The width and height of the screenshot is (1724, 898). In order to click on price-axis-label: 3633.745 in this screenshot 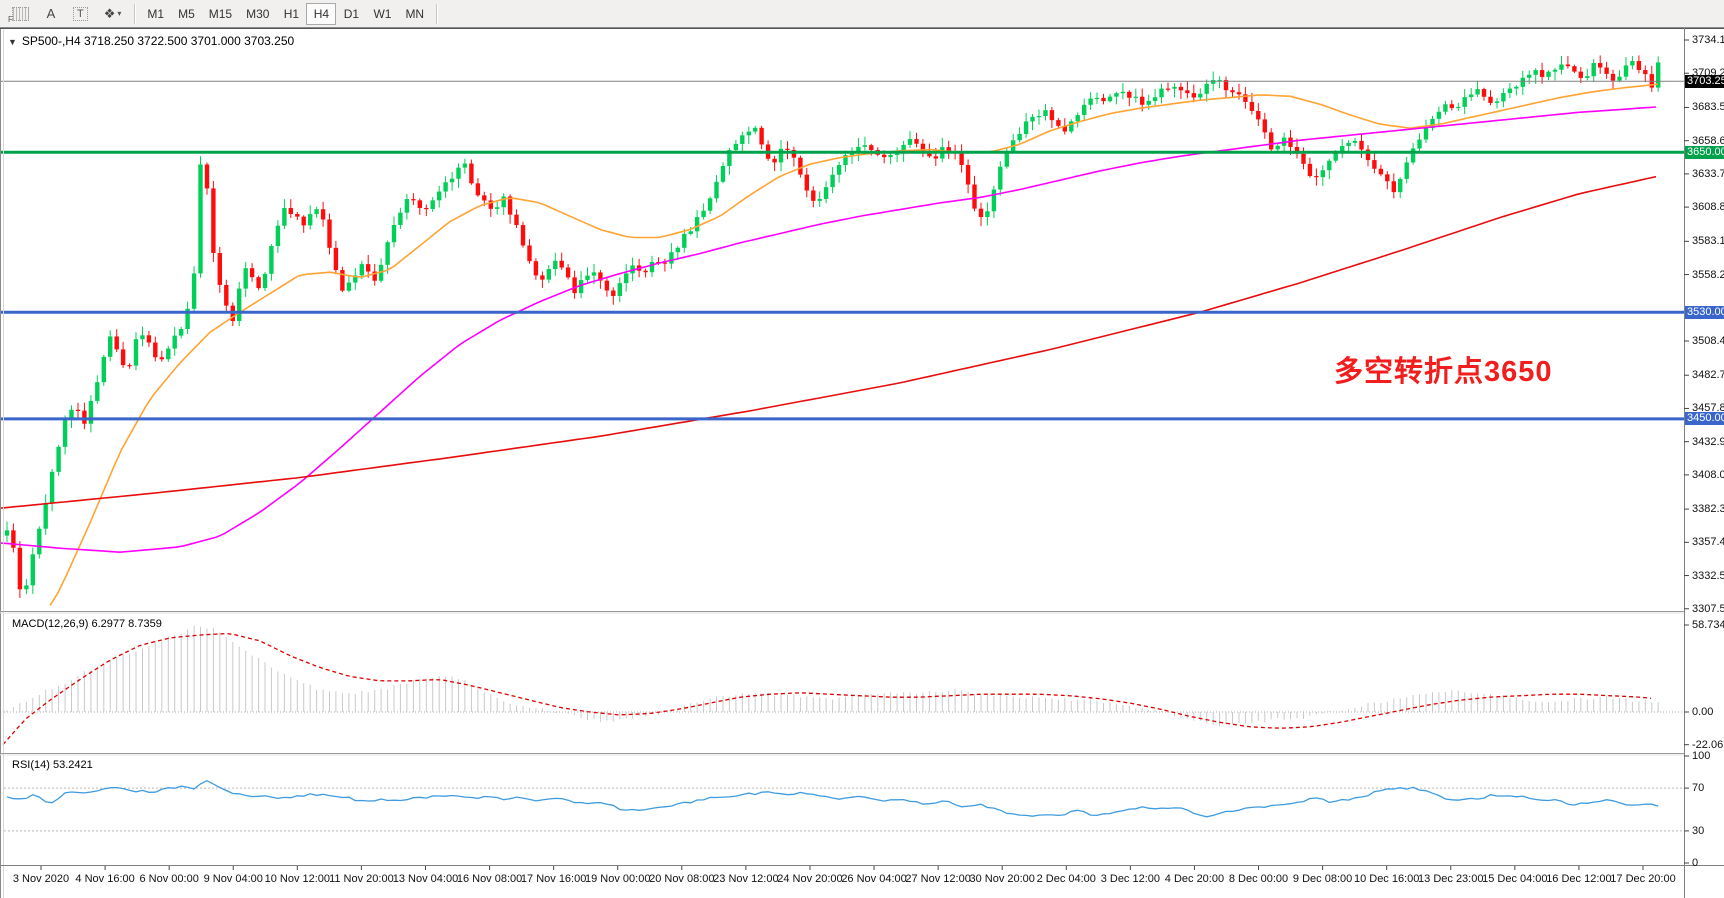, I will do `click(1708, 173)`.